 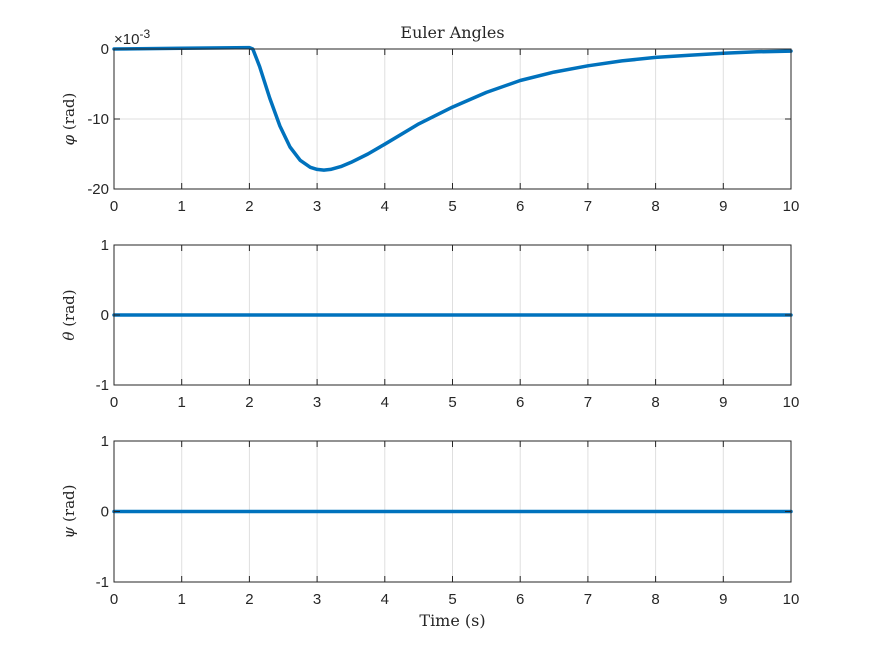 What do you see at coordinates (98, 119) in the screenshot?
I see `y-tick-label: -10` at bounding box center [98, 119].